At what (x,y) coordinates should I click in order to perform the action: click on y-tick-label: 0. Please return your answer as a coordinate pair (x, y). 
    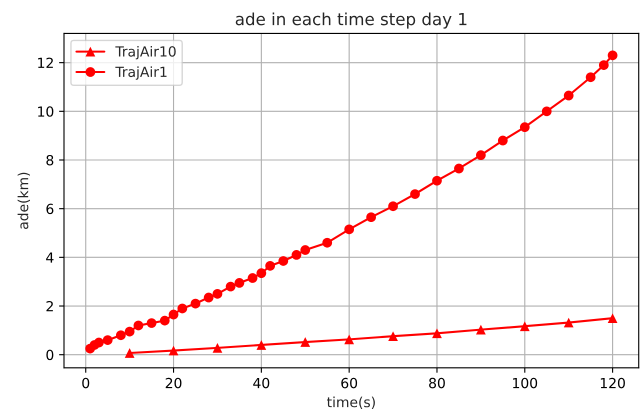
    Looking at the image, I should click on (50, 355).